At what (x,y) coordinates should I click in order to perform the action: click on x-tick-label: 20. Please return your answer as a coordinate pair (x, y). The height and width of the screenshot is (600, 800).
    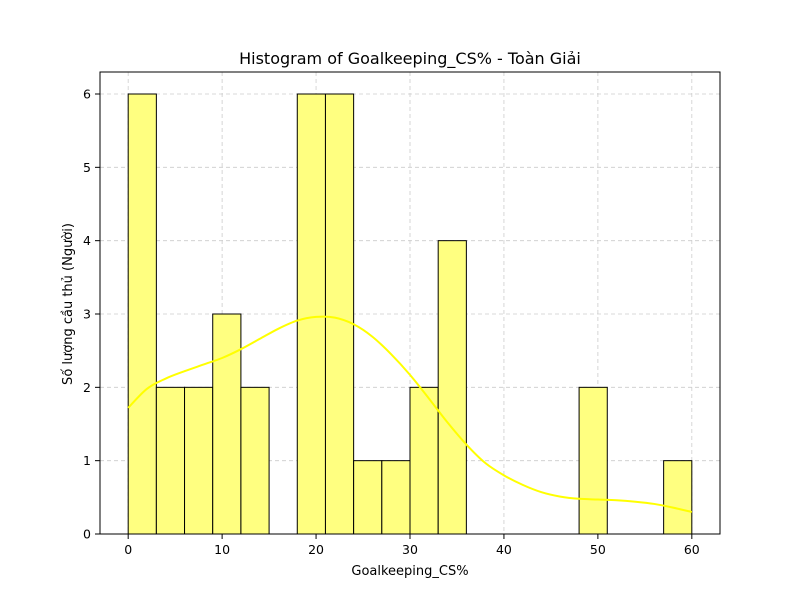
    Looking at the image, I should click on (316, 549).